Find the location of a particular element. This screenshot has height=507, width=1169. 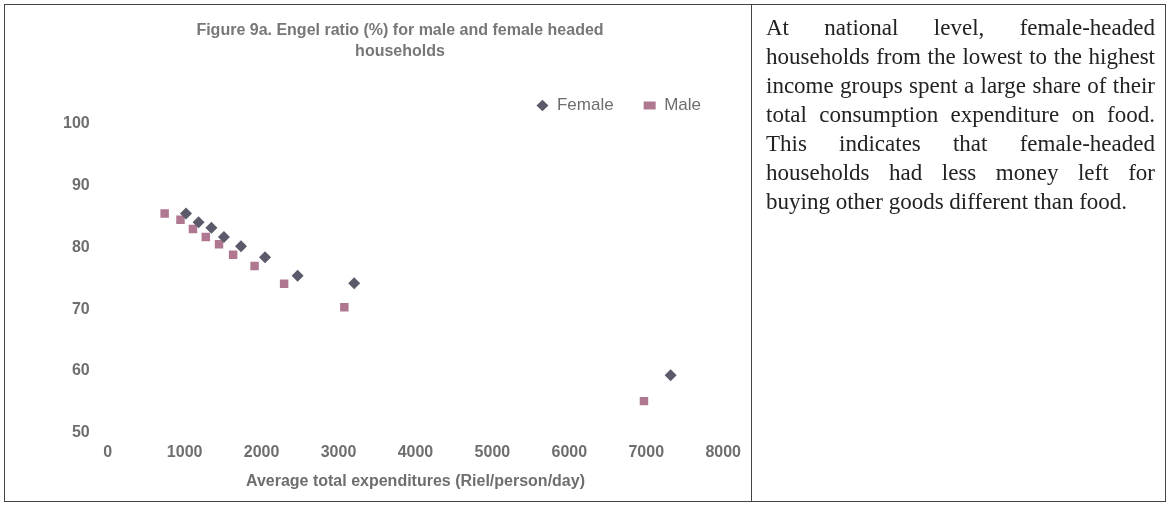

x-tick-label: 2000 is located at coordinates (261, 451).